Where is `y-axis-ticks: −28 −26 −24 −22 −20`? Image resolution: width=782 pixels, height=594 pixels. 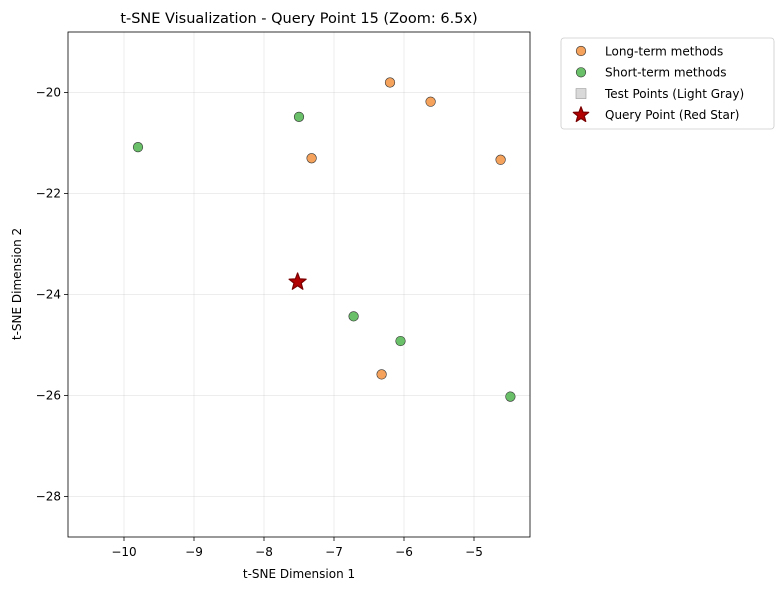 y-axis-ticks: −28 −26 −24 −22 −20 is located at coordinates (52, 295).